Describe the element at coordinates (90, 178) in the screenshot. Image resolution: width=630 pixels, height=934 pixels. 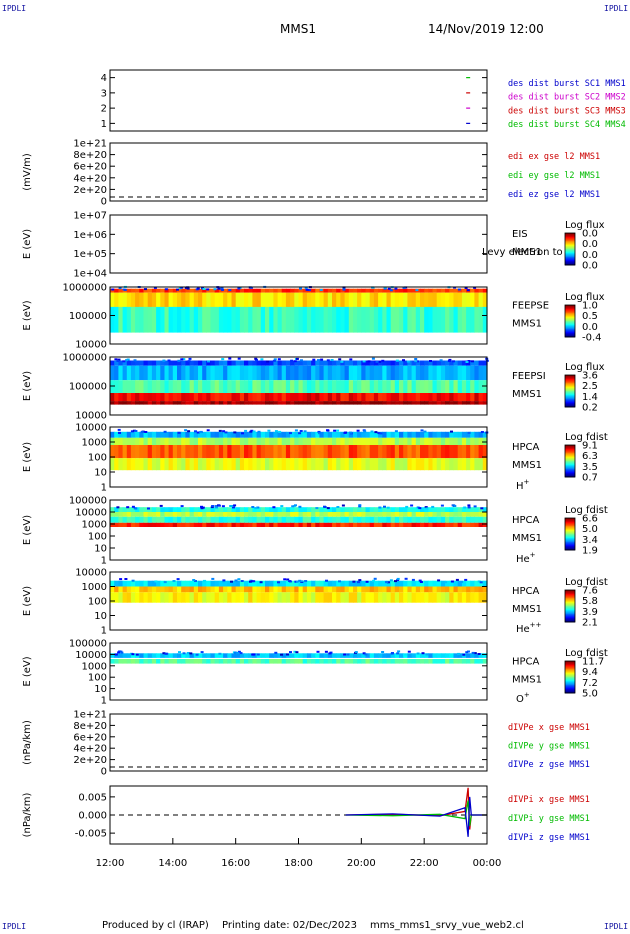
I see `y-tick-label: 4e+20` at that location.